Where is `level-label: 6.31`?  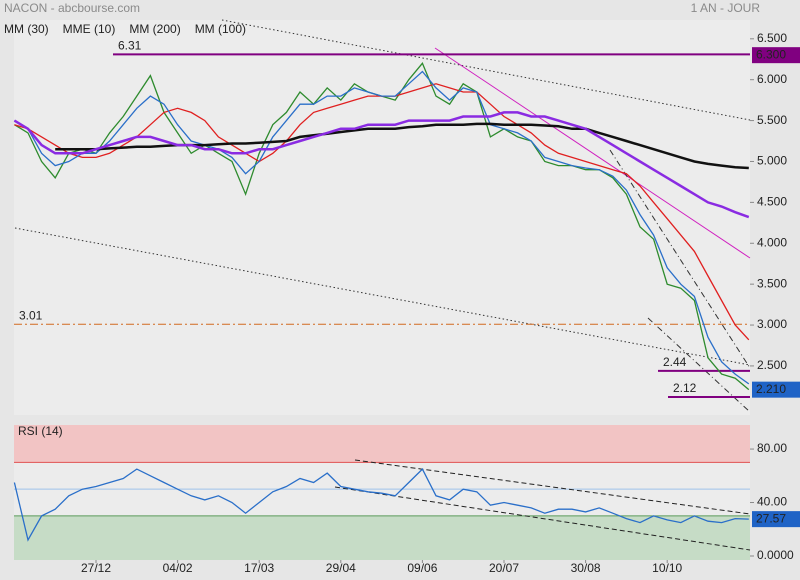 level-label: 6.31 is located at coordinates (130, 46).